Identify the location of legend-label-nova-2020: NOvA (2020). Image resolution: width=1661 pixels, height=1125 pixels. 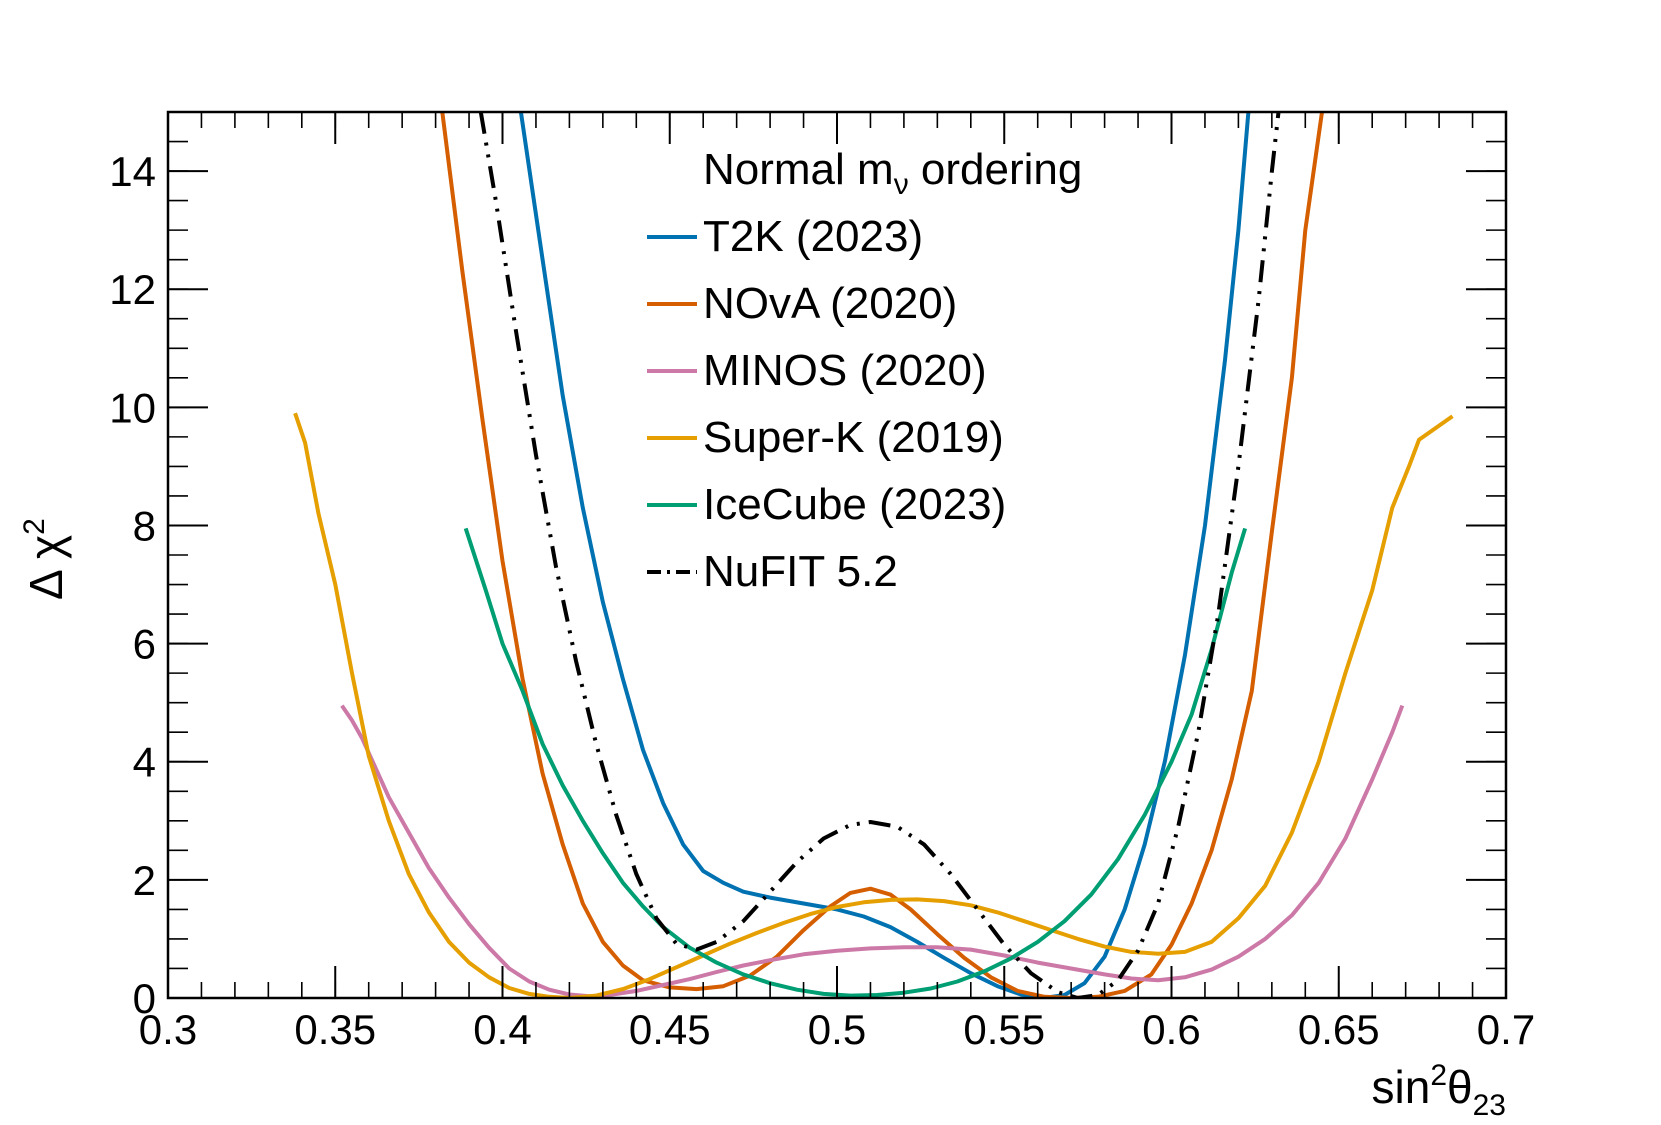
(830, 303).